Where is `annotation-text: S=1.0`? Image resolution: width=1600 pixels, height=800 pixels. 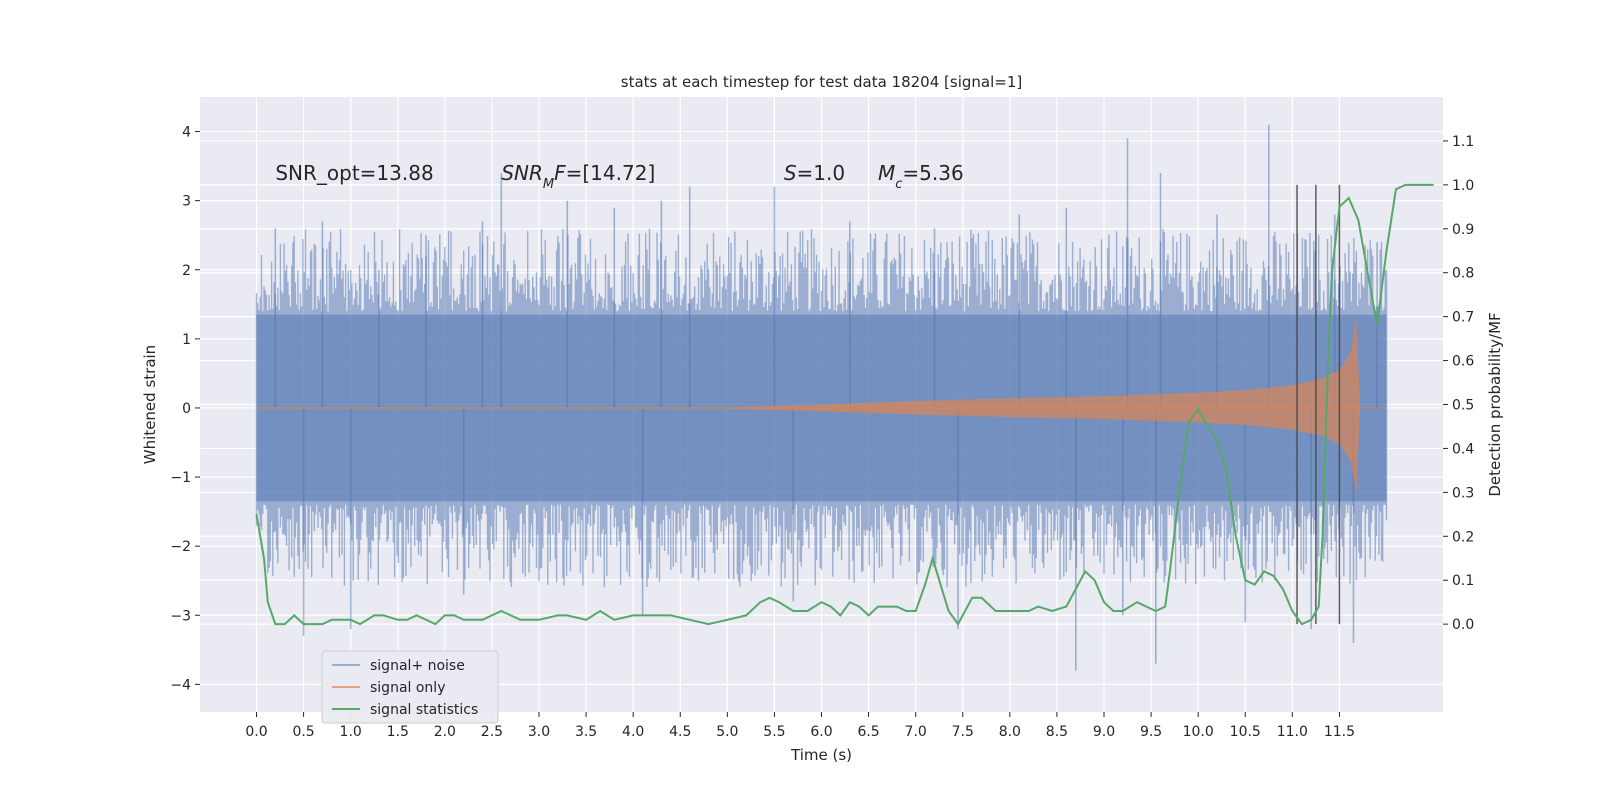
annotation-text: S=1.0 is located at coordinates (814, 173).